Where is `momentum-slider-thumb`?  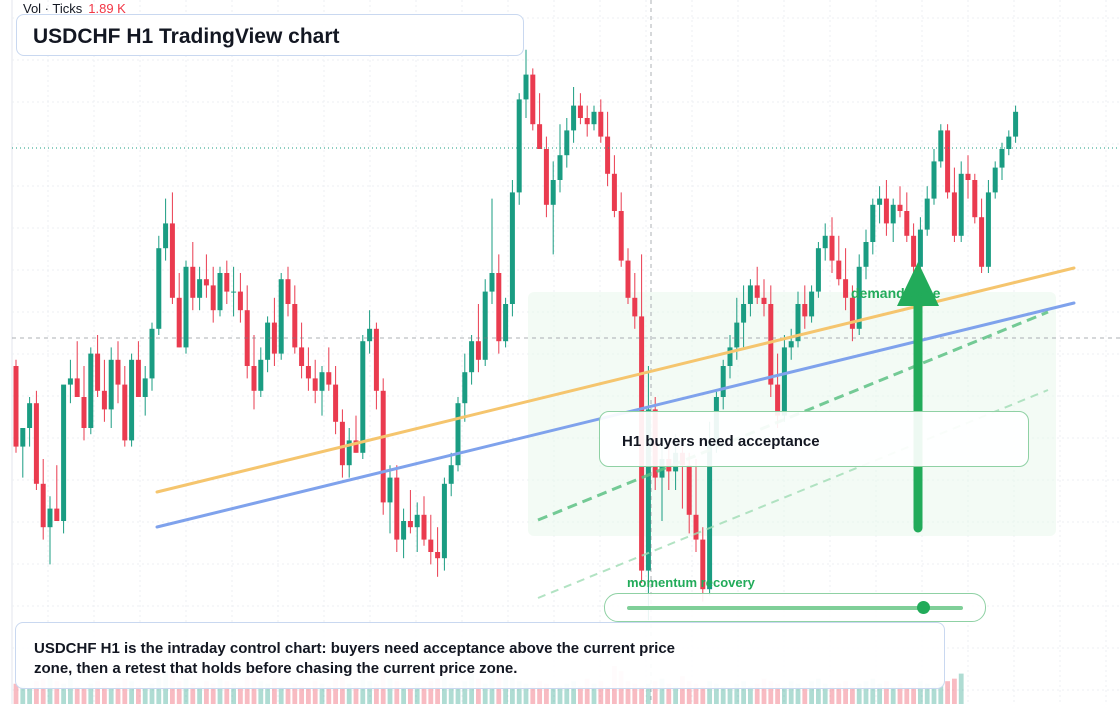
momentum-slider-thumb is located at coordinates (923, 607).